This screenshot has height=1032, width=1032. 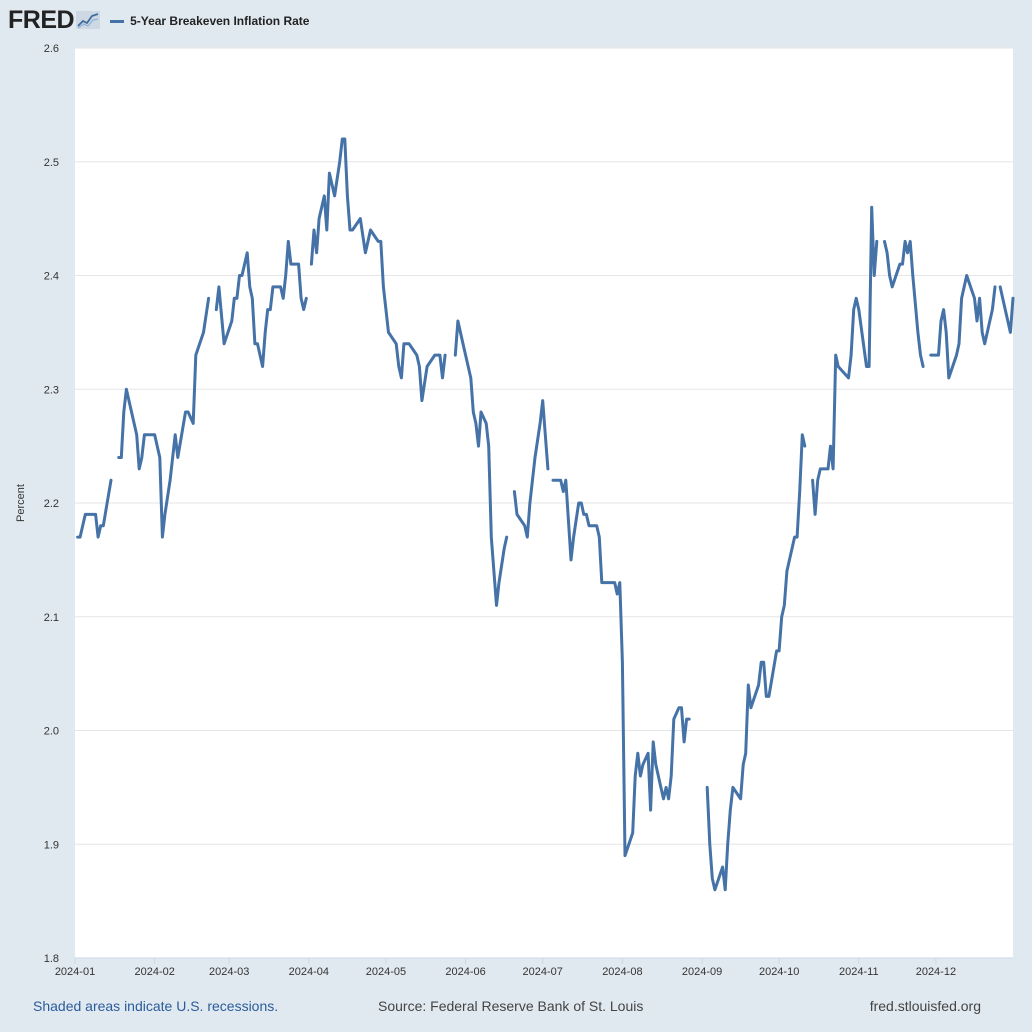 I want to click on y-tick-label: 2.0, so click(x=51, y=732).